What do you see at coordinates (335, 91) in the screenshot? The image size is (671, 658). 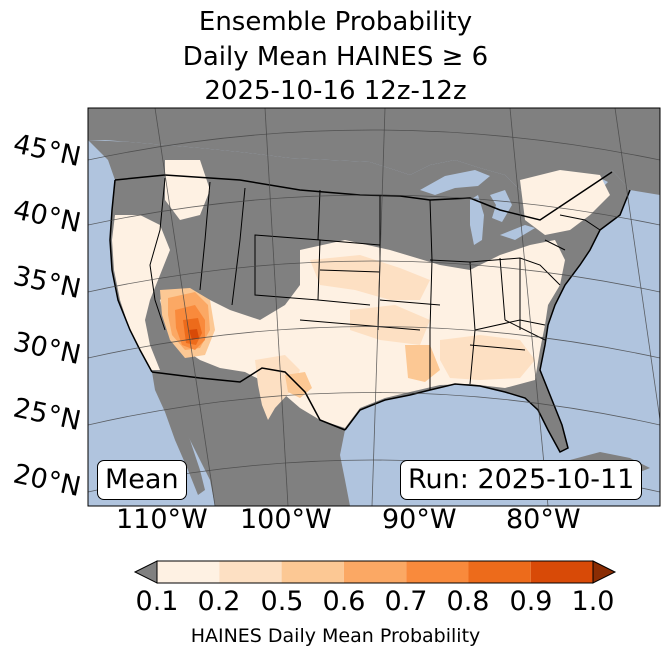 I see `title-line-3: 2025-10-16 12z-12z` at bounding box center [335, 91].